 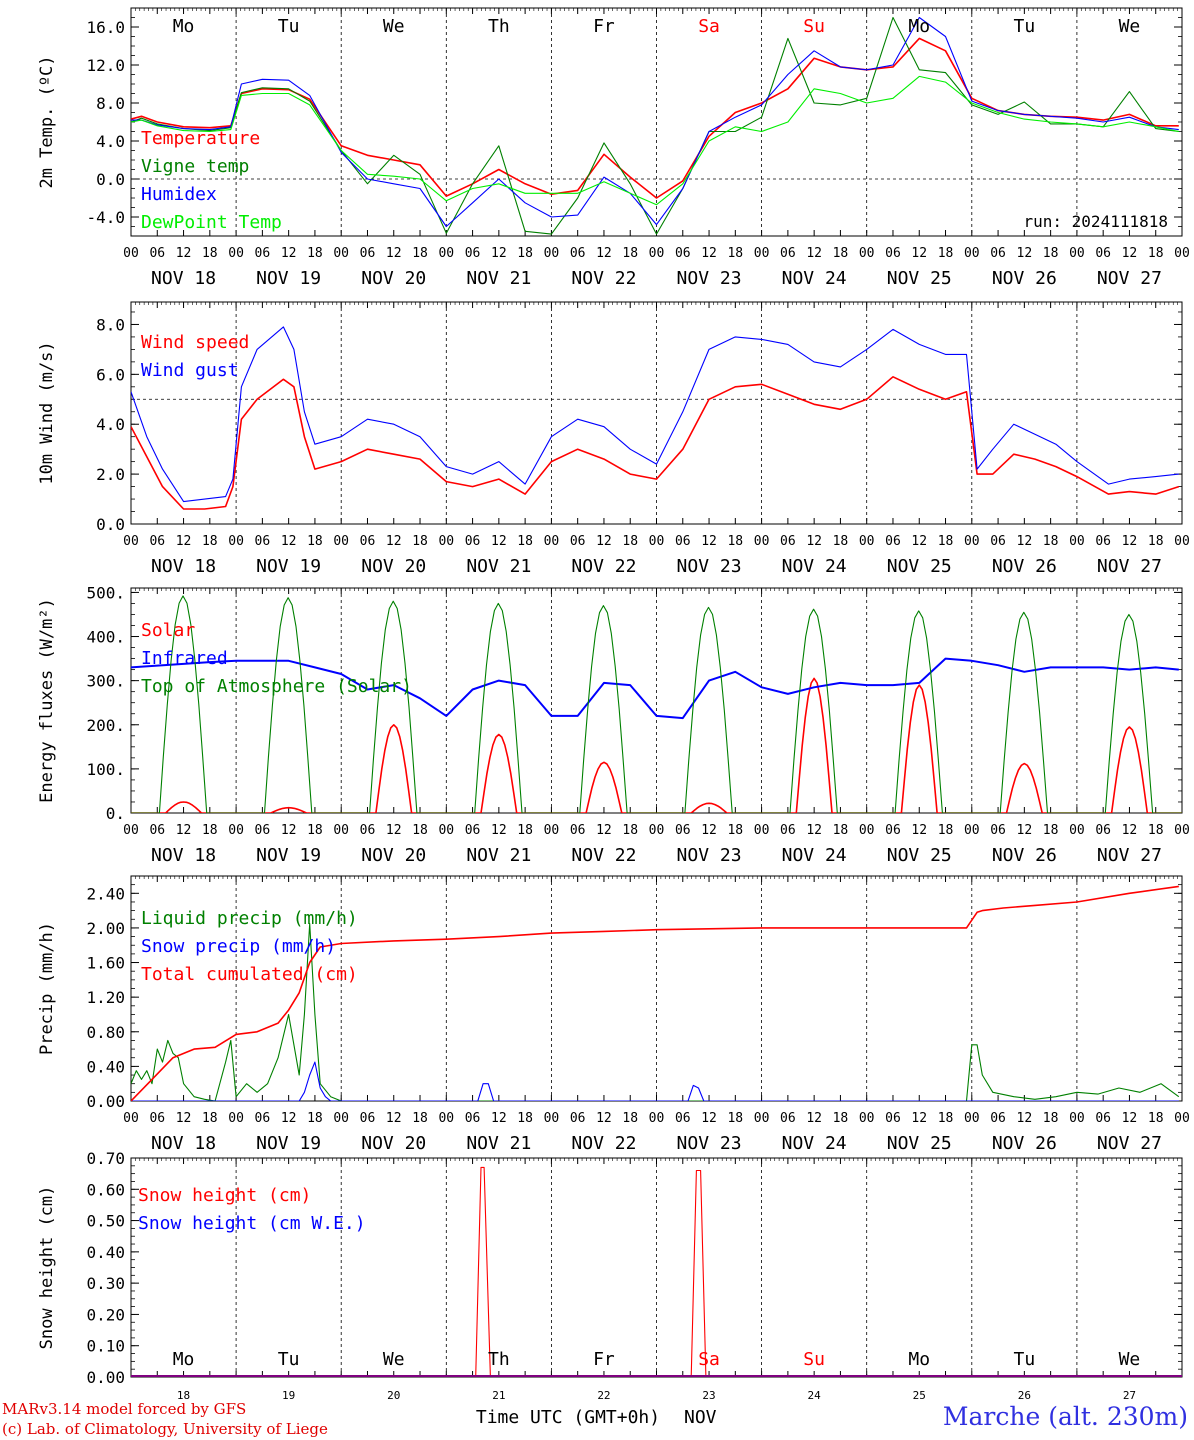 What do you see at coordinates (252, 1223) in the screenshot?
I see `legend-entry: Snow height (cm W.E.)` at bounding box center [252, 1223].